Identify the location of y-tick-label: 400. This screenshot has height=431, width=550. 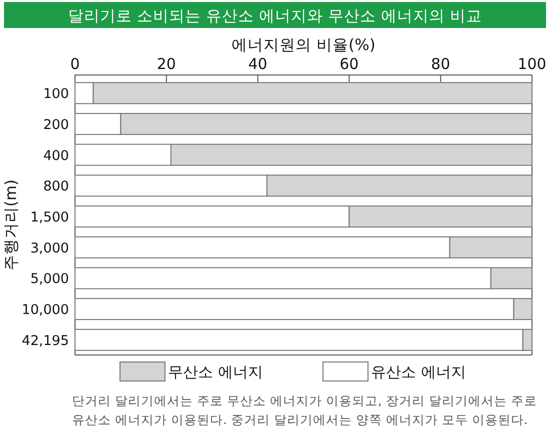
(56, 156).